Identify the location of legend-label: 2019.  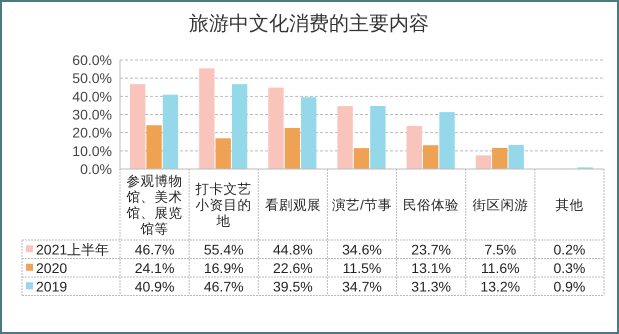
(52, 286).